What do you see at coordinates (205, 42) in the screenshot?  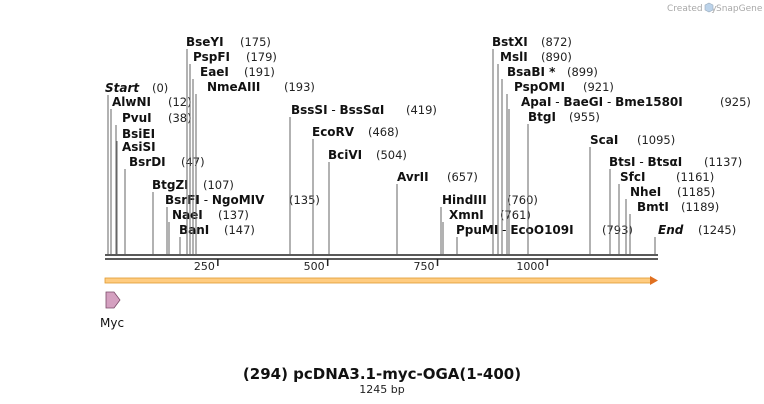 I see `site-label-bseyi: BseYI` at bounding box center [205, 42].